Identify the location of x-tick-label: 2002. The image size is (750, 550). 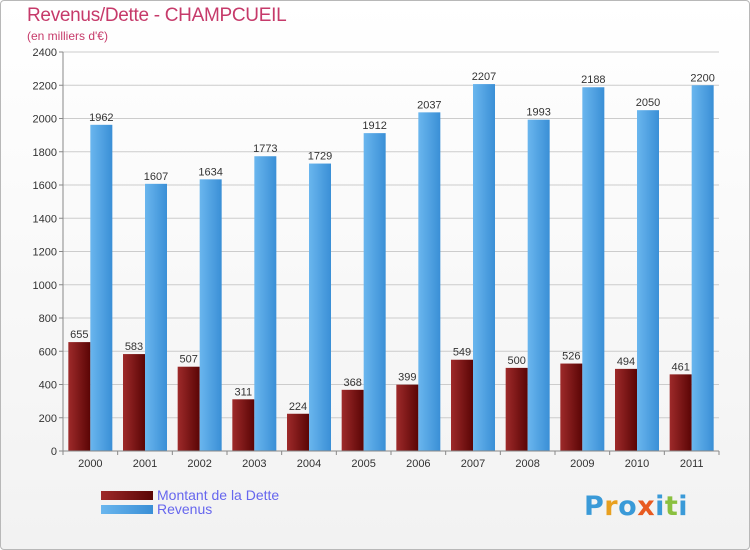
(199, 464).